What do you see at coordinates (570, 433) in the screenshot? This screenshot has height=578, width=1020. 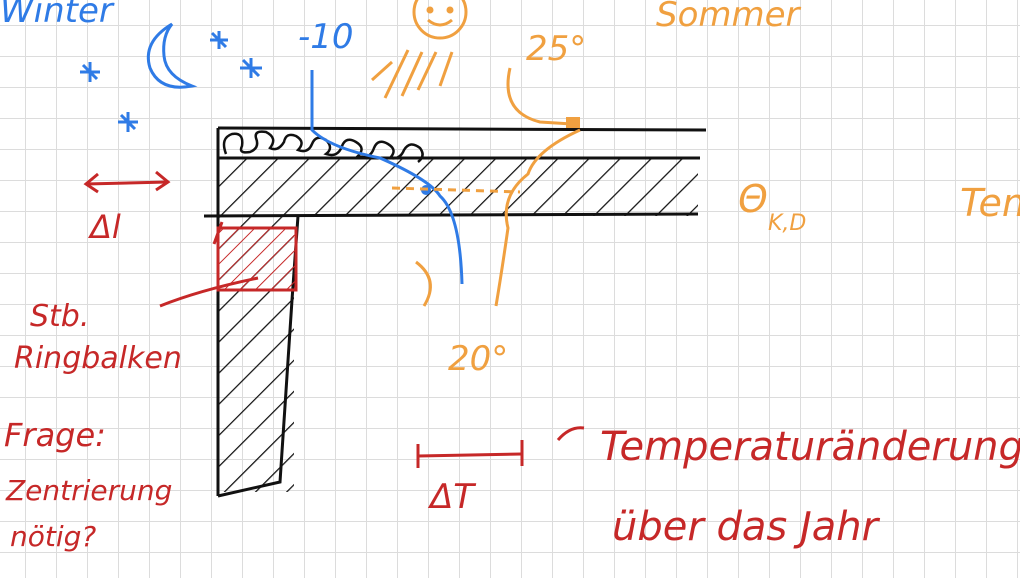 I see `pointer-temp-change` at bounding box center [570, 433].